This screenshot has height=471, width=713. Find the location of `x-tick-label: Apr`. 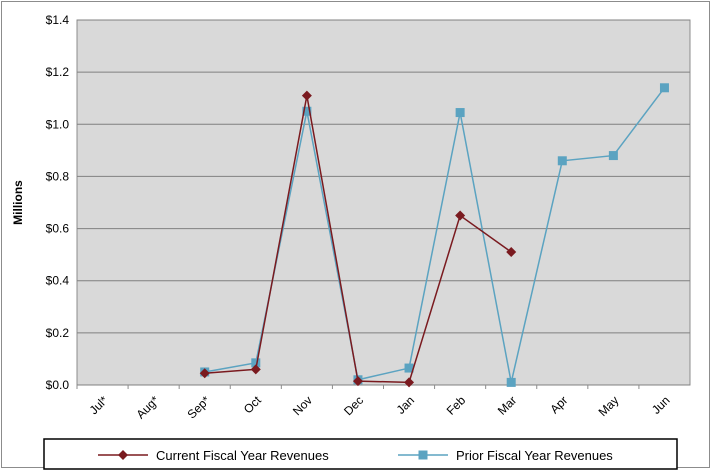

x-tick-label: Apr is located at coordinates (558, 404).